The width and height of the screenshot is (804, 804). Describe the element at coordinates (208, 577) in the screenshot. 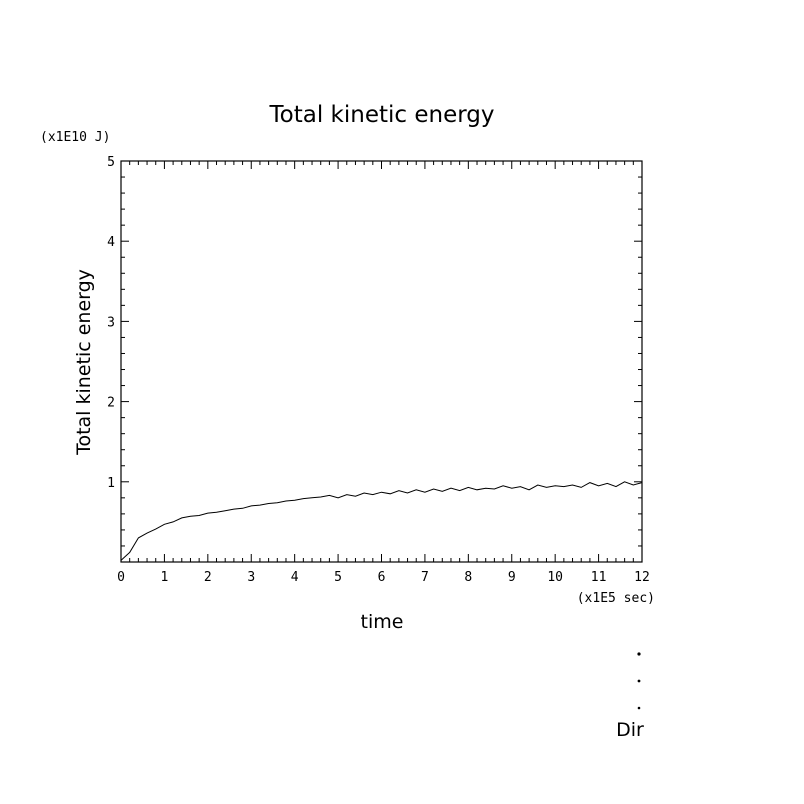

I see `x-tick-label: 2` at that location.